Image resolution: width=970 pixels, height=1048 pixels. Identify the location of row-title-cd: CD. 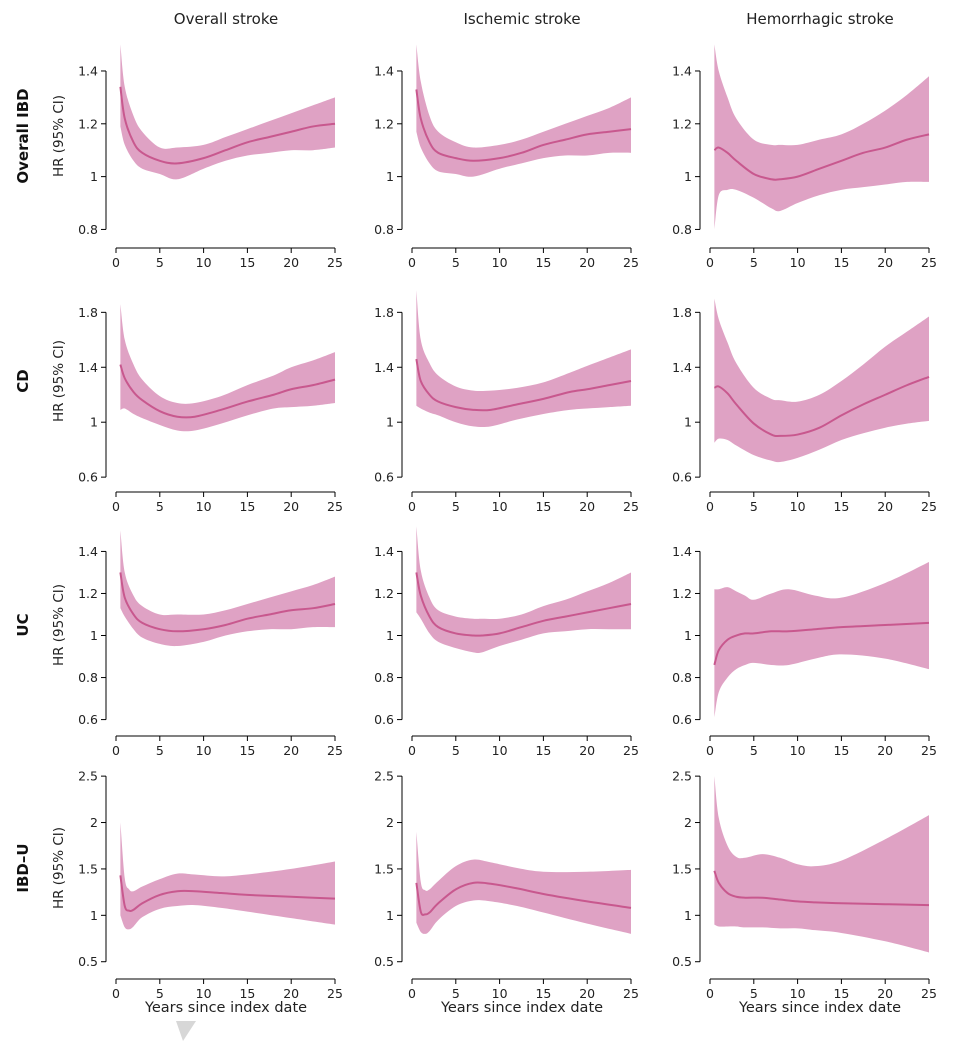
(23, 380).